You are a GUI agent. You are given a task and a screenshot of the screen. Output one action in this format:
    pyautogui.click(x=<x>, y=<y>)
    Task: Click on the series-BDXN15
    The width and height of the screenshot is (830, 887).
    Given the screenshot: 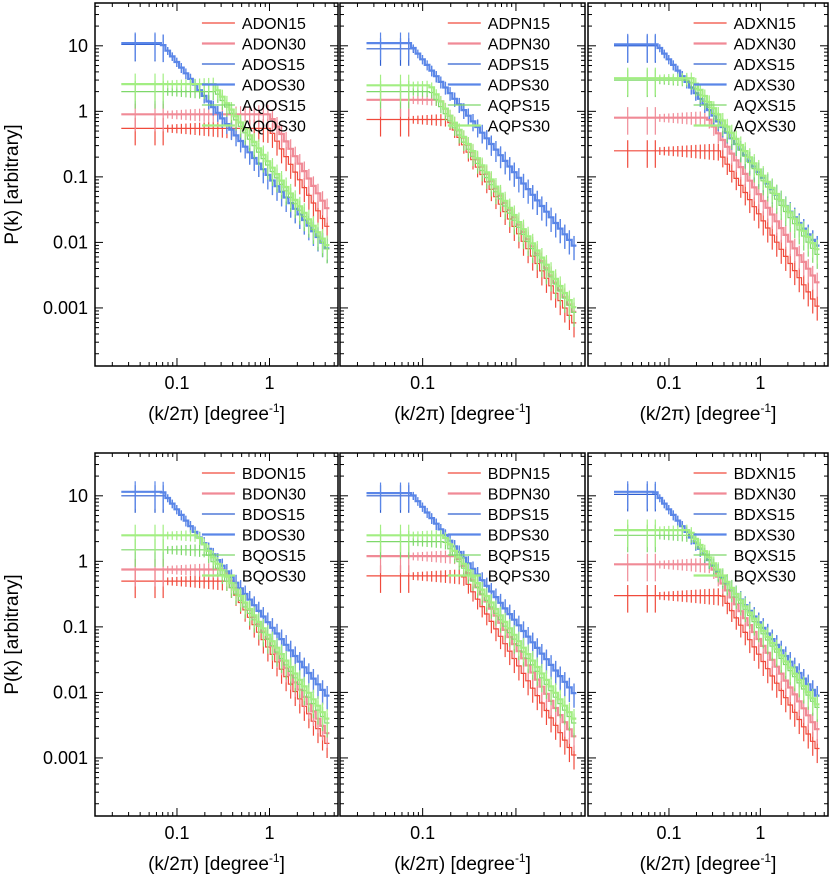 What is the action you would take?
    pyautogui.click(x=717, y=674)
    